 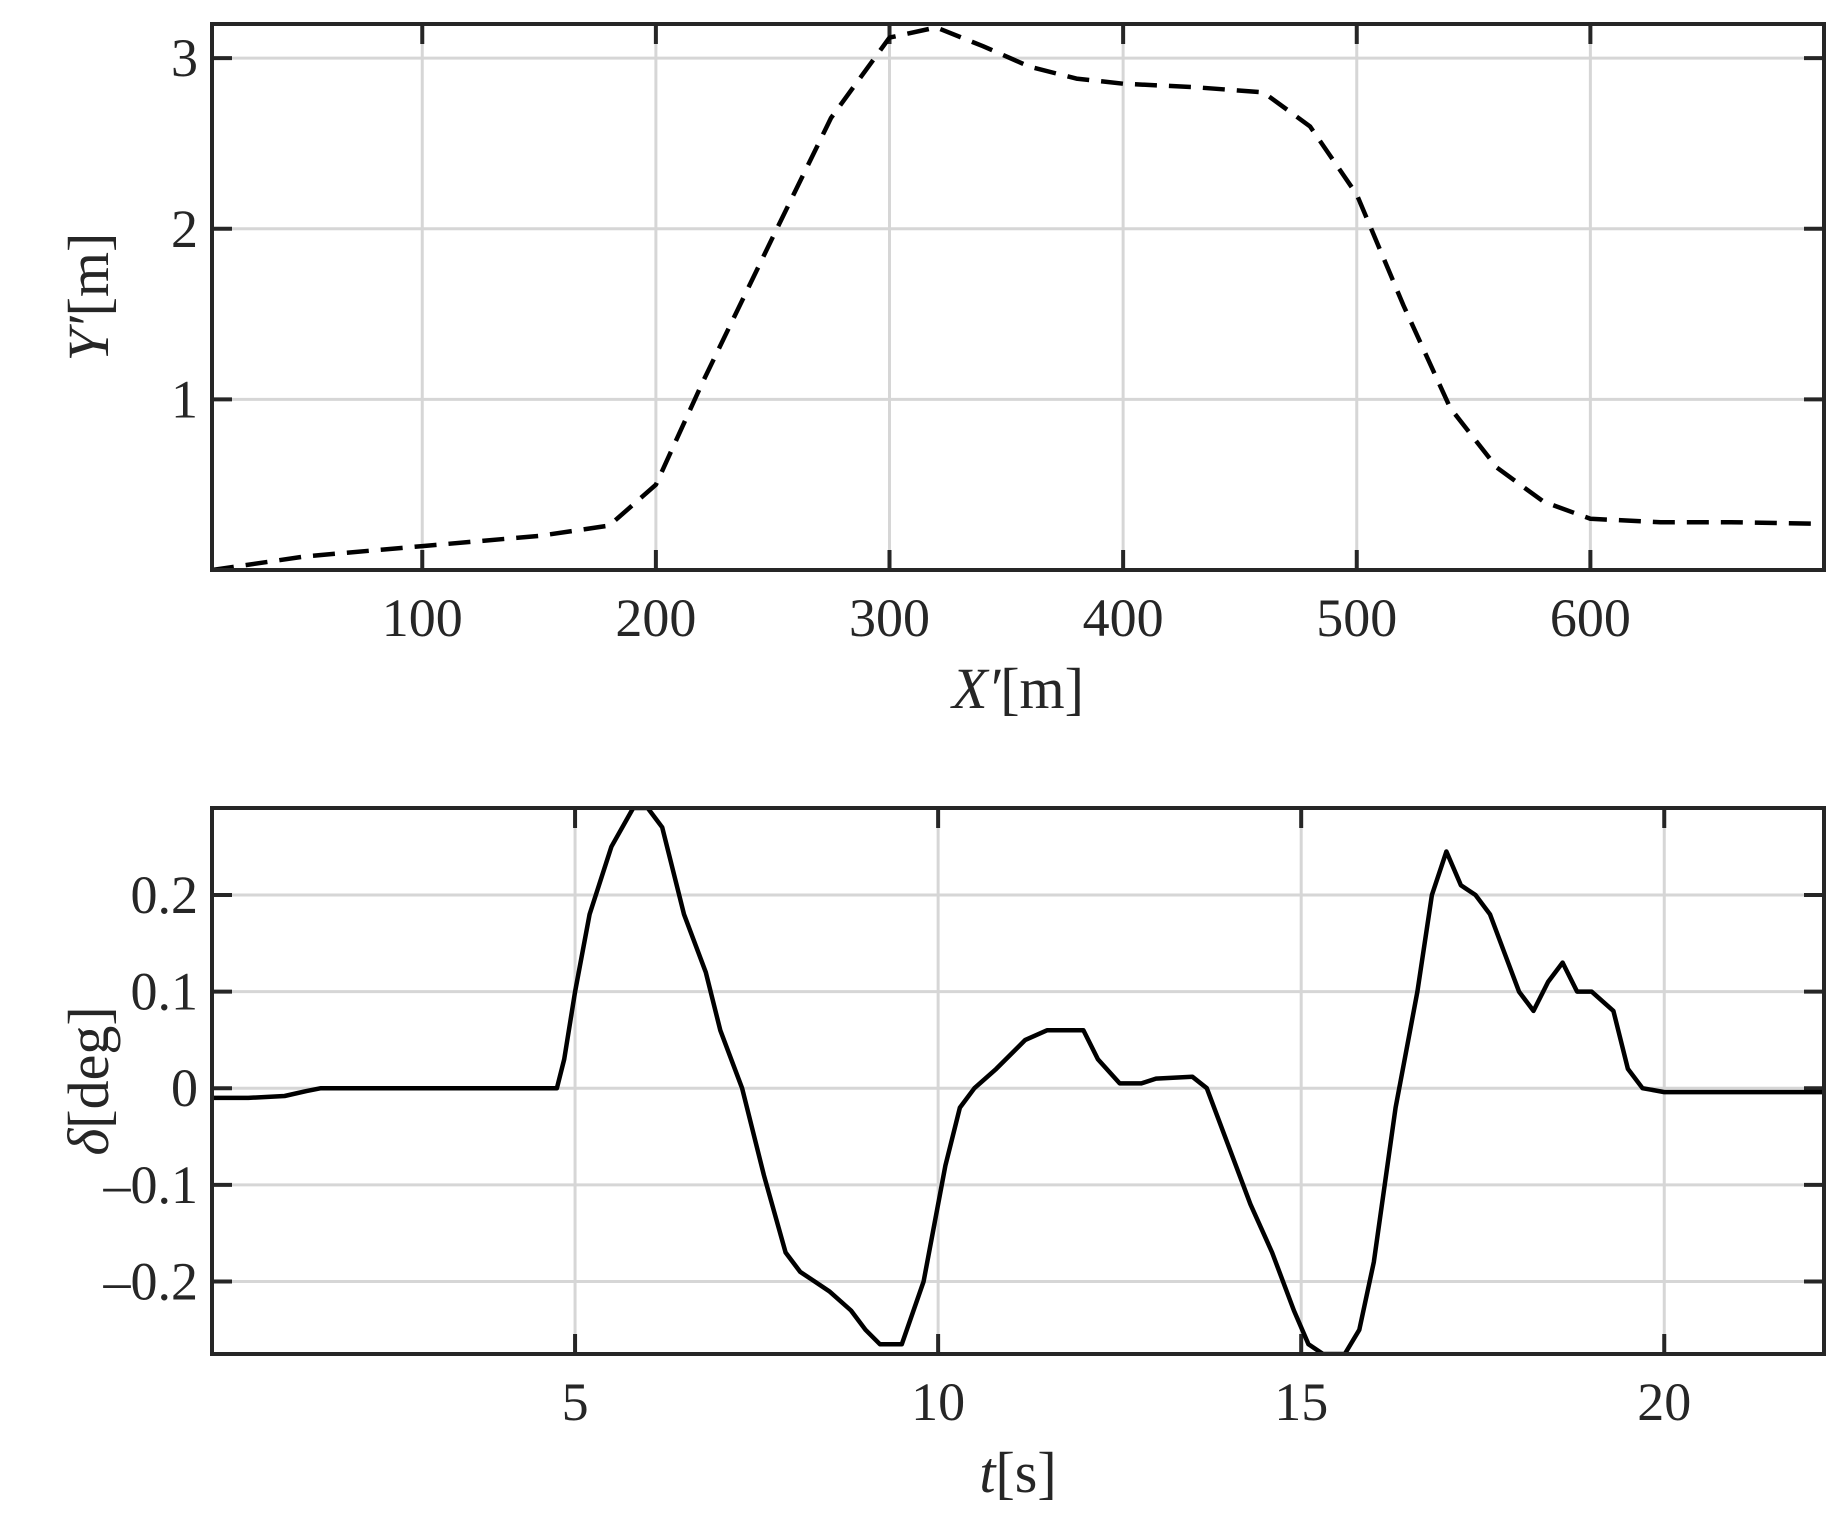 What do you see at coordinates (575, 1402) in the screenshot?
I see `bottom-panel-x-tick-label: 5` at bounding box center [575, 1402].